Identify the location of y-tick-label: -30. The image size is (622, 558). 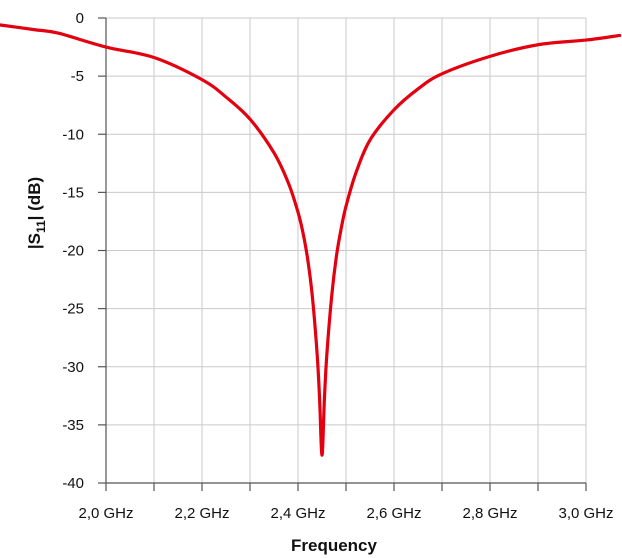
(73, 367).